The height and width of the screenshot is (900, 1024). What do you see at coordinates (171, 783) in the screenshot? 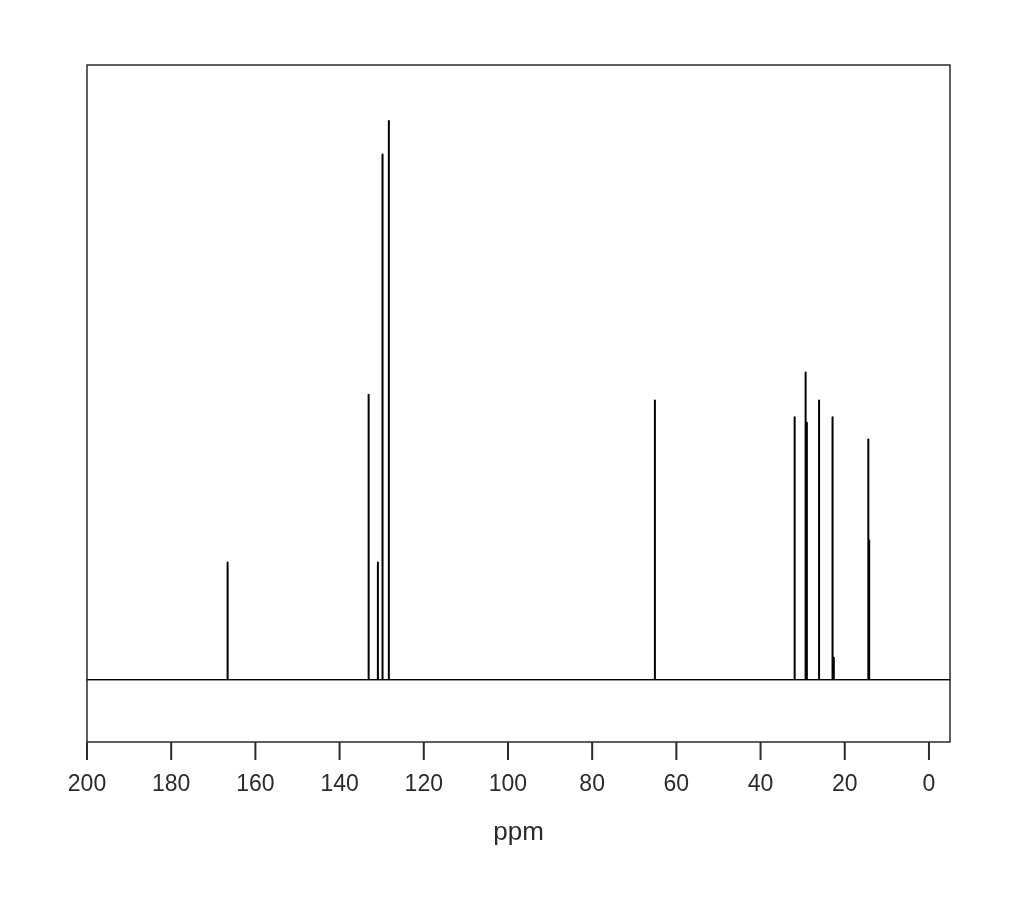
I see `x-tick-label: 180` at bounding box center [171, 783].